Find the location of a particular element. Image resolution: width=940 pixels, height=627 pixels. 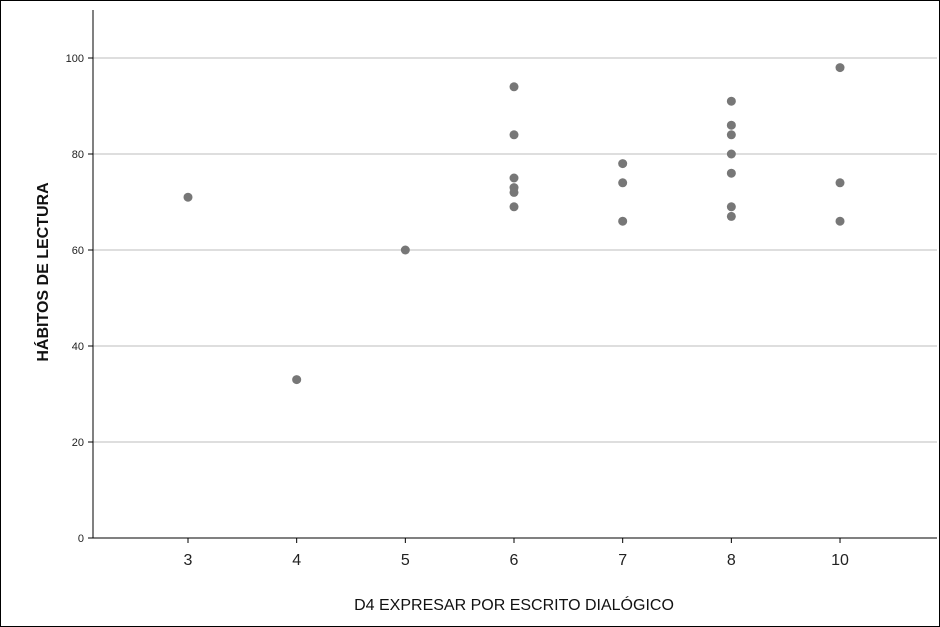

y-tick-label-0: 0 is located at coordinates (81, 539).